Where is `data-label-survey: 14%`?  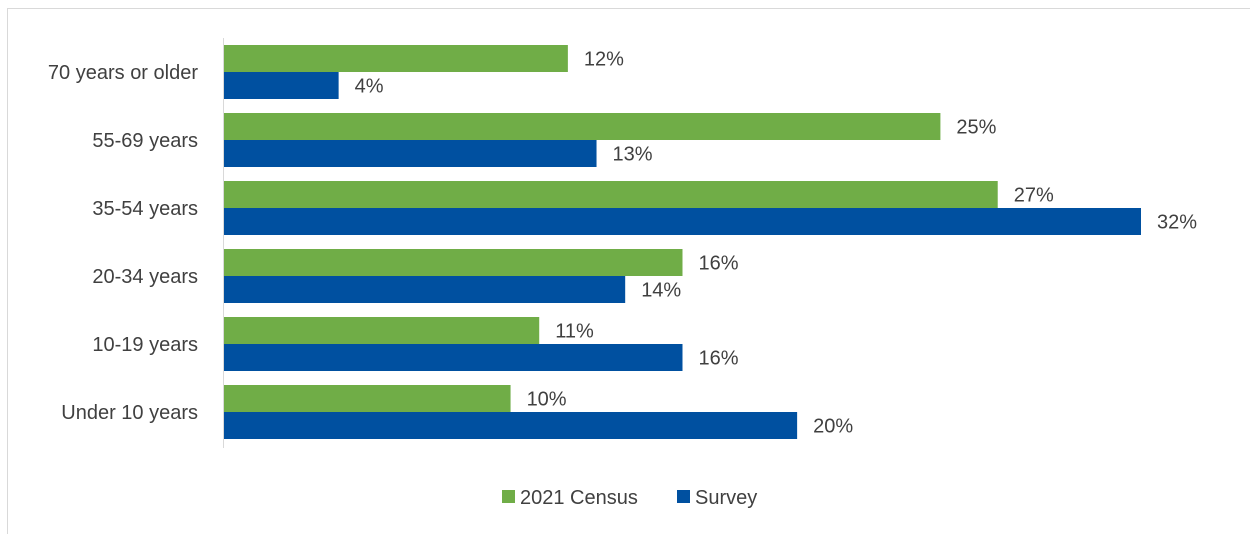
data-label-survey: 14% is located at coordinates (661, 291).